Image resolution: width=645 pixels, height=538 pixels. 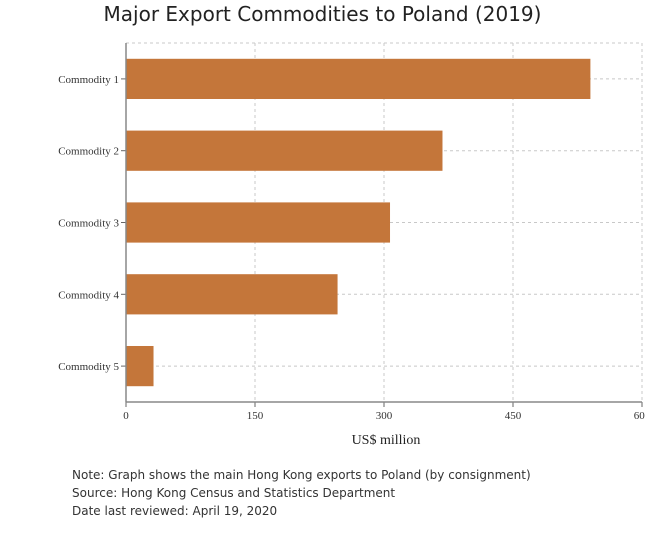 What do you see at coordinates (88, 80) in the screenshot?
I see `y-category-label: Commodity 1` at bounding box center [88, 80].